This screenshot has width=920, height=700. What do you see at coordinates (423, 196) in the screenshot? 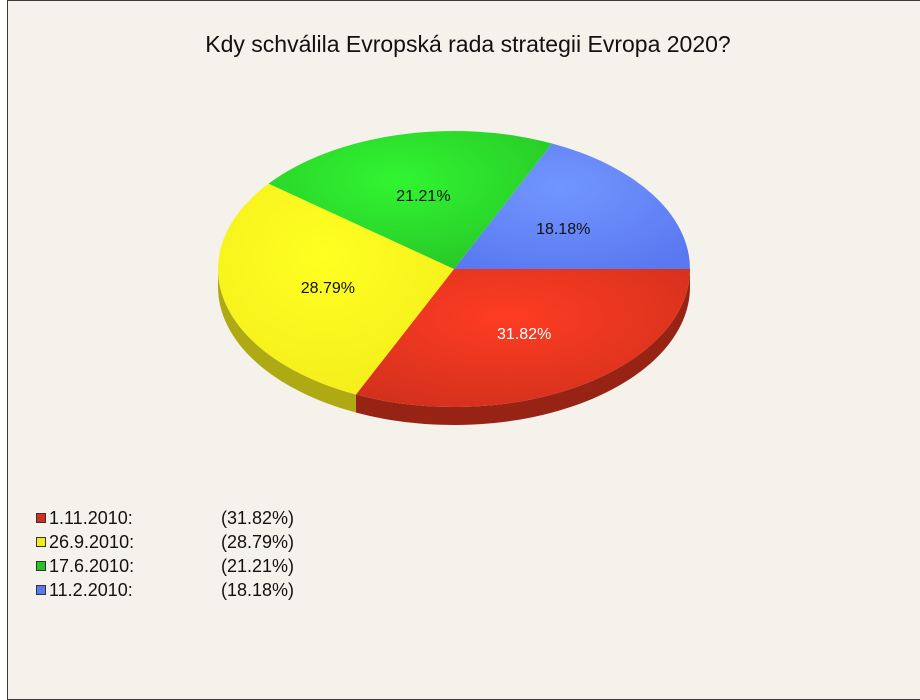
I see `pie-slice-label: 21.21%` at bounding box center [423, 196].